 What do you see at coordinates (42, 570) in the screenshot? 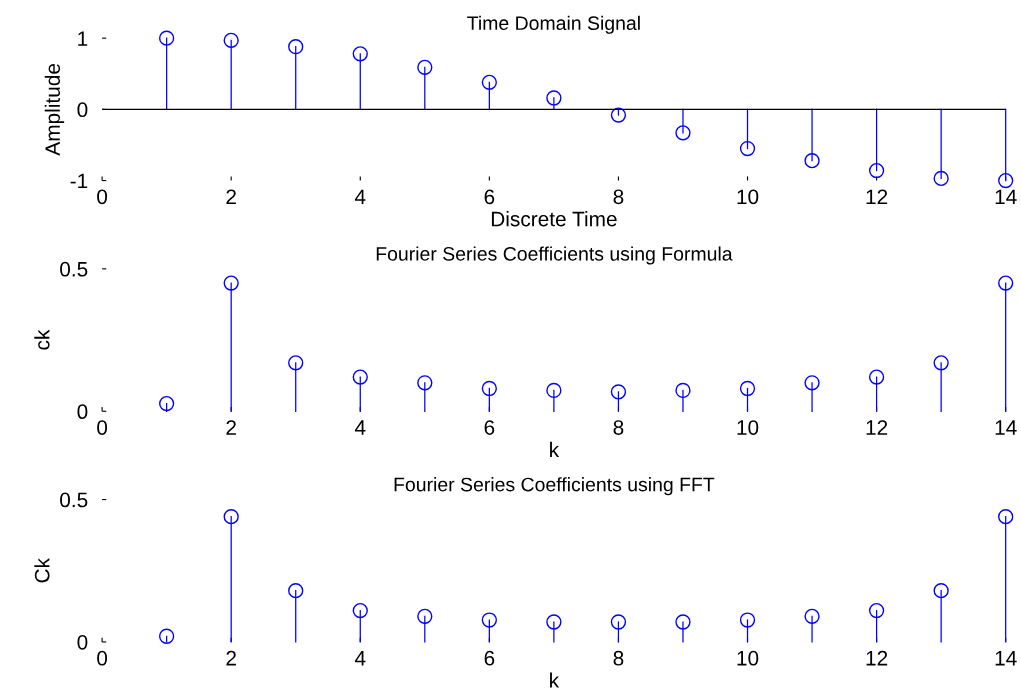
I see `y-axis-title: Ck` at bounding box center [42, 570].